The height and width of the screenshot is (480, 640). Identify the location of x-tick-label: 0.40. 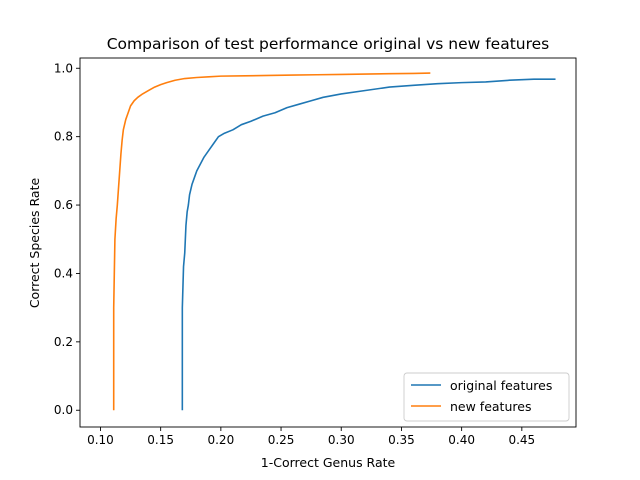
(461, 440).